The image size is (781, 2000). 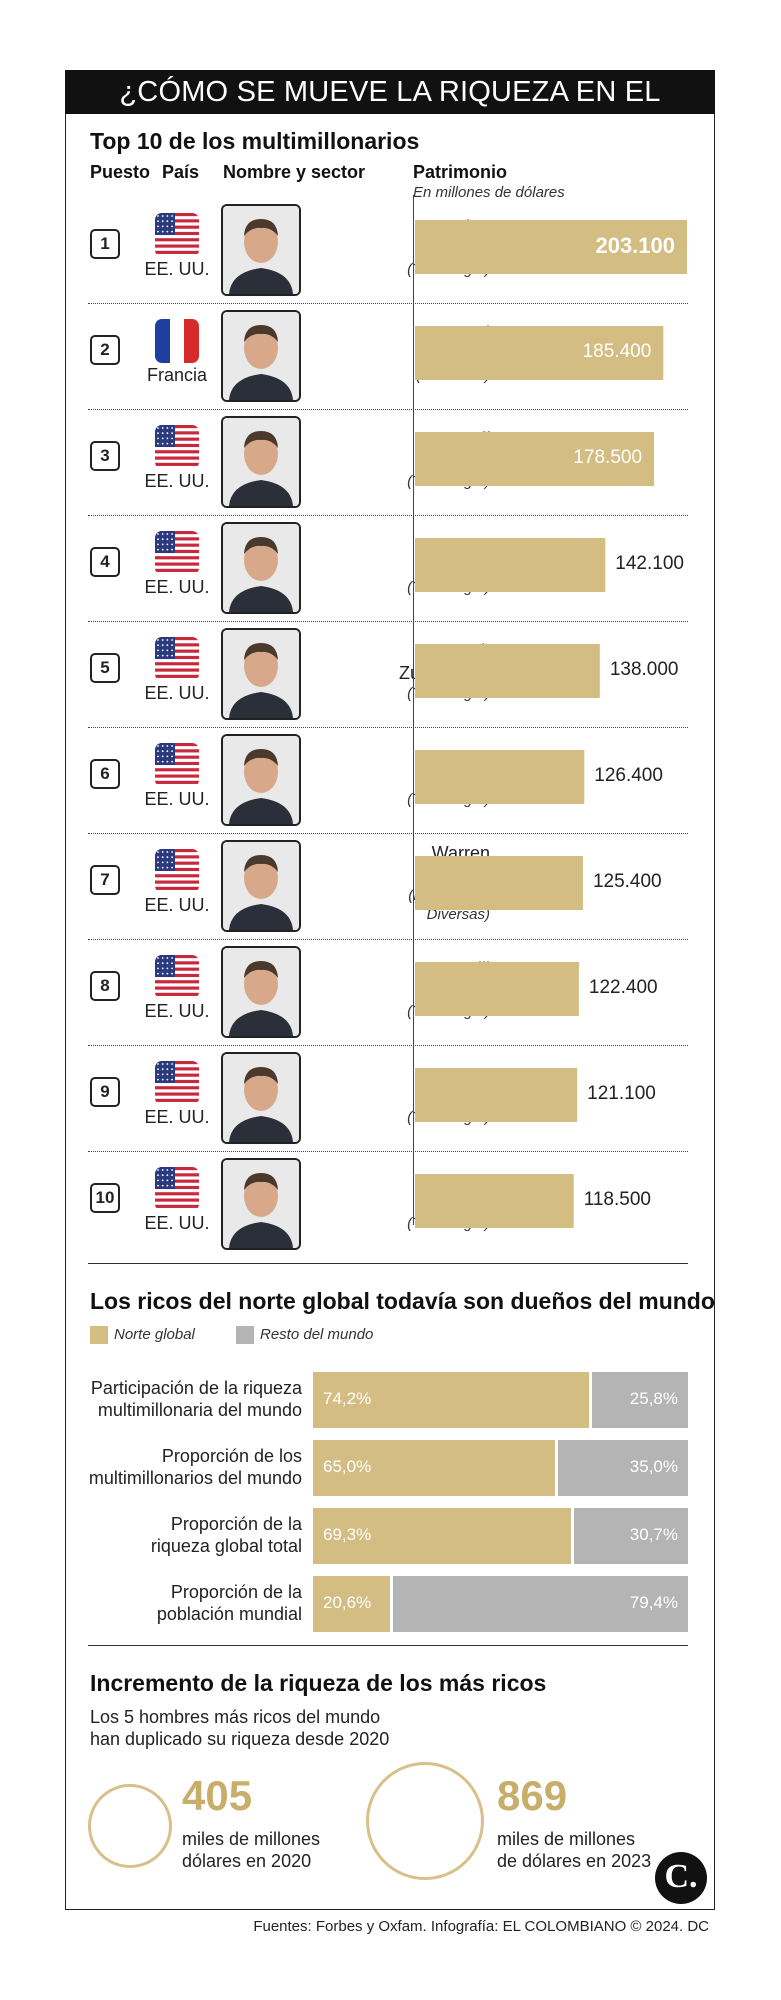 I want to click on segment-norte-global: 20,6%, so click(x=351, y=1604).